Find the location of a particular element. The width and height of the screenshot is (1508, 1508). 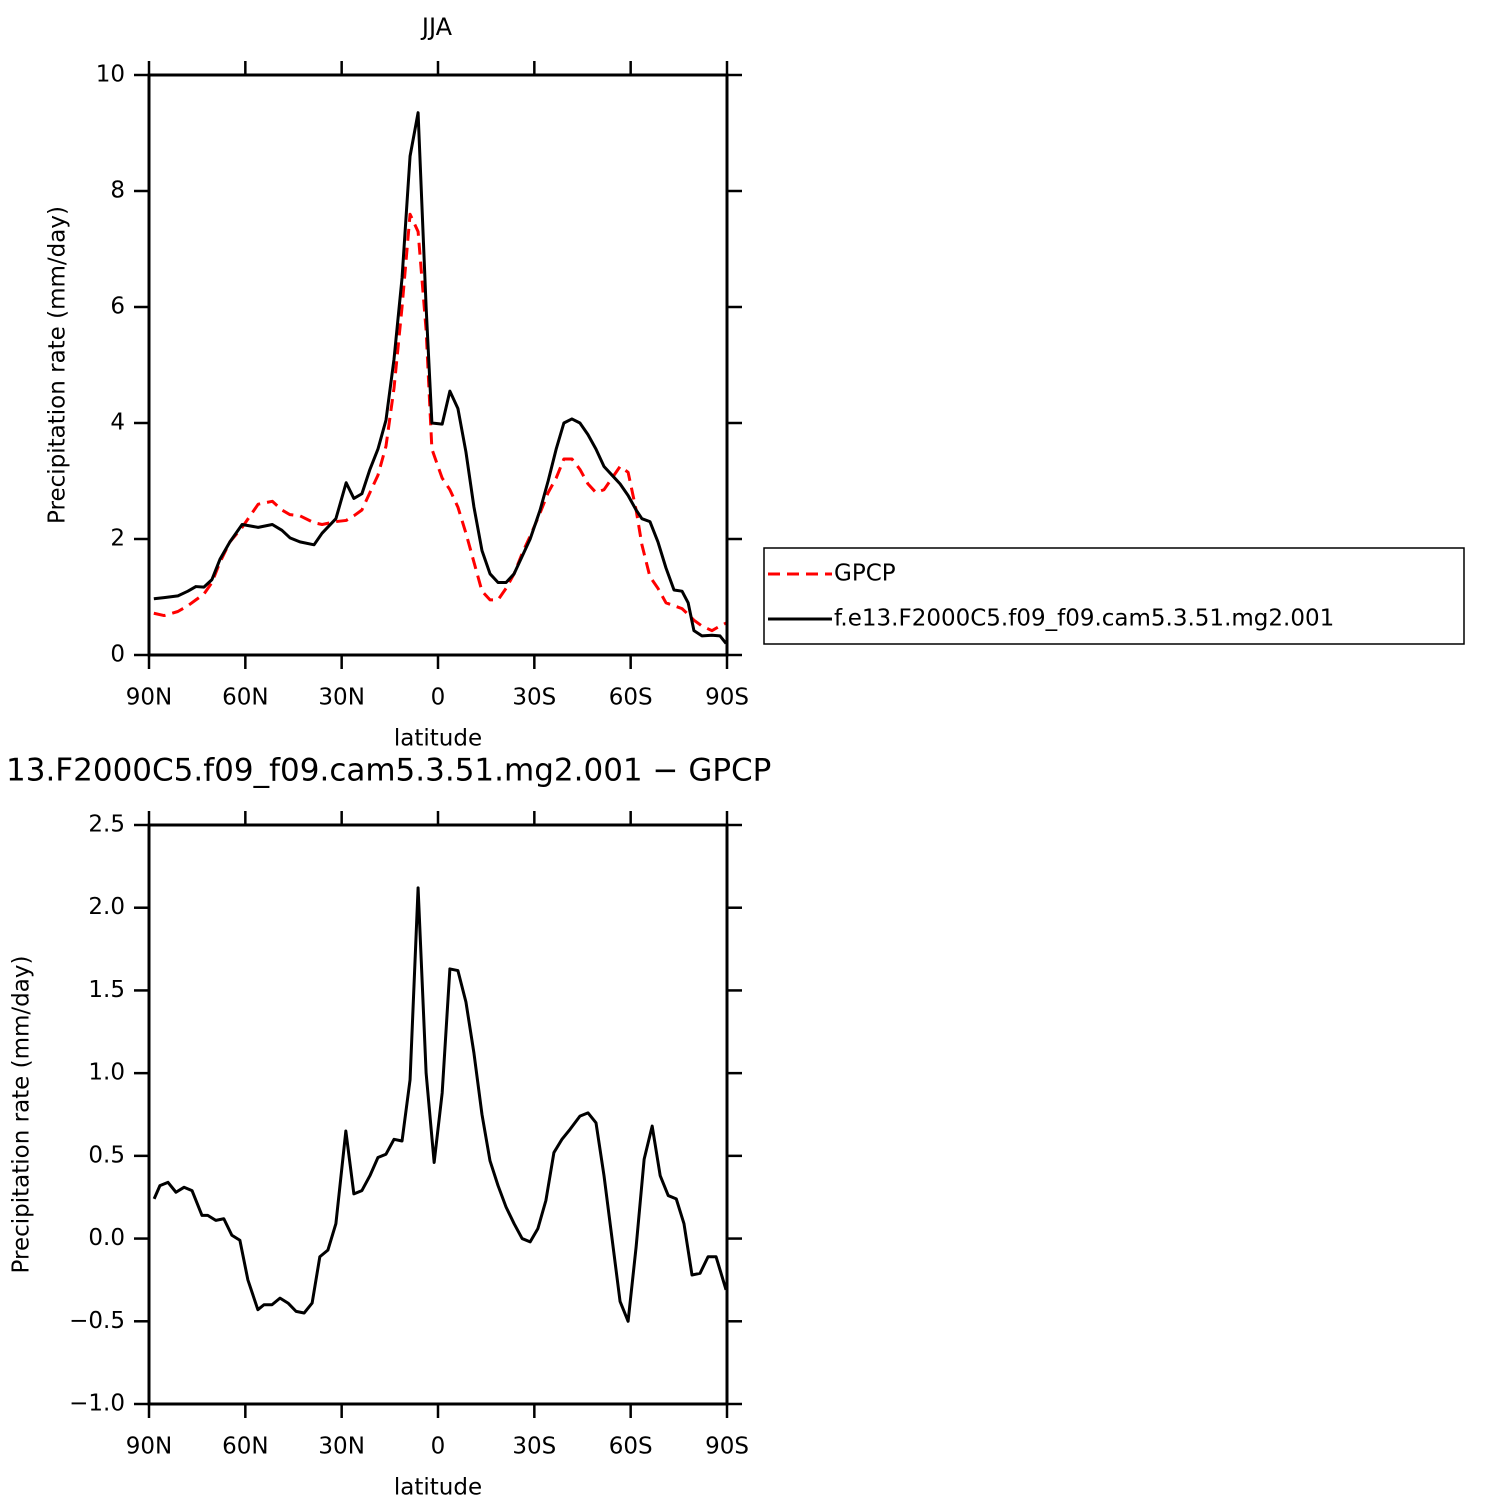

chart-title: JJA is located at coordinates (436, 27).